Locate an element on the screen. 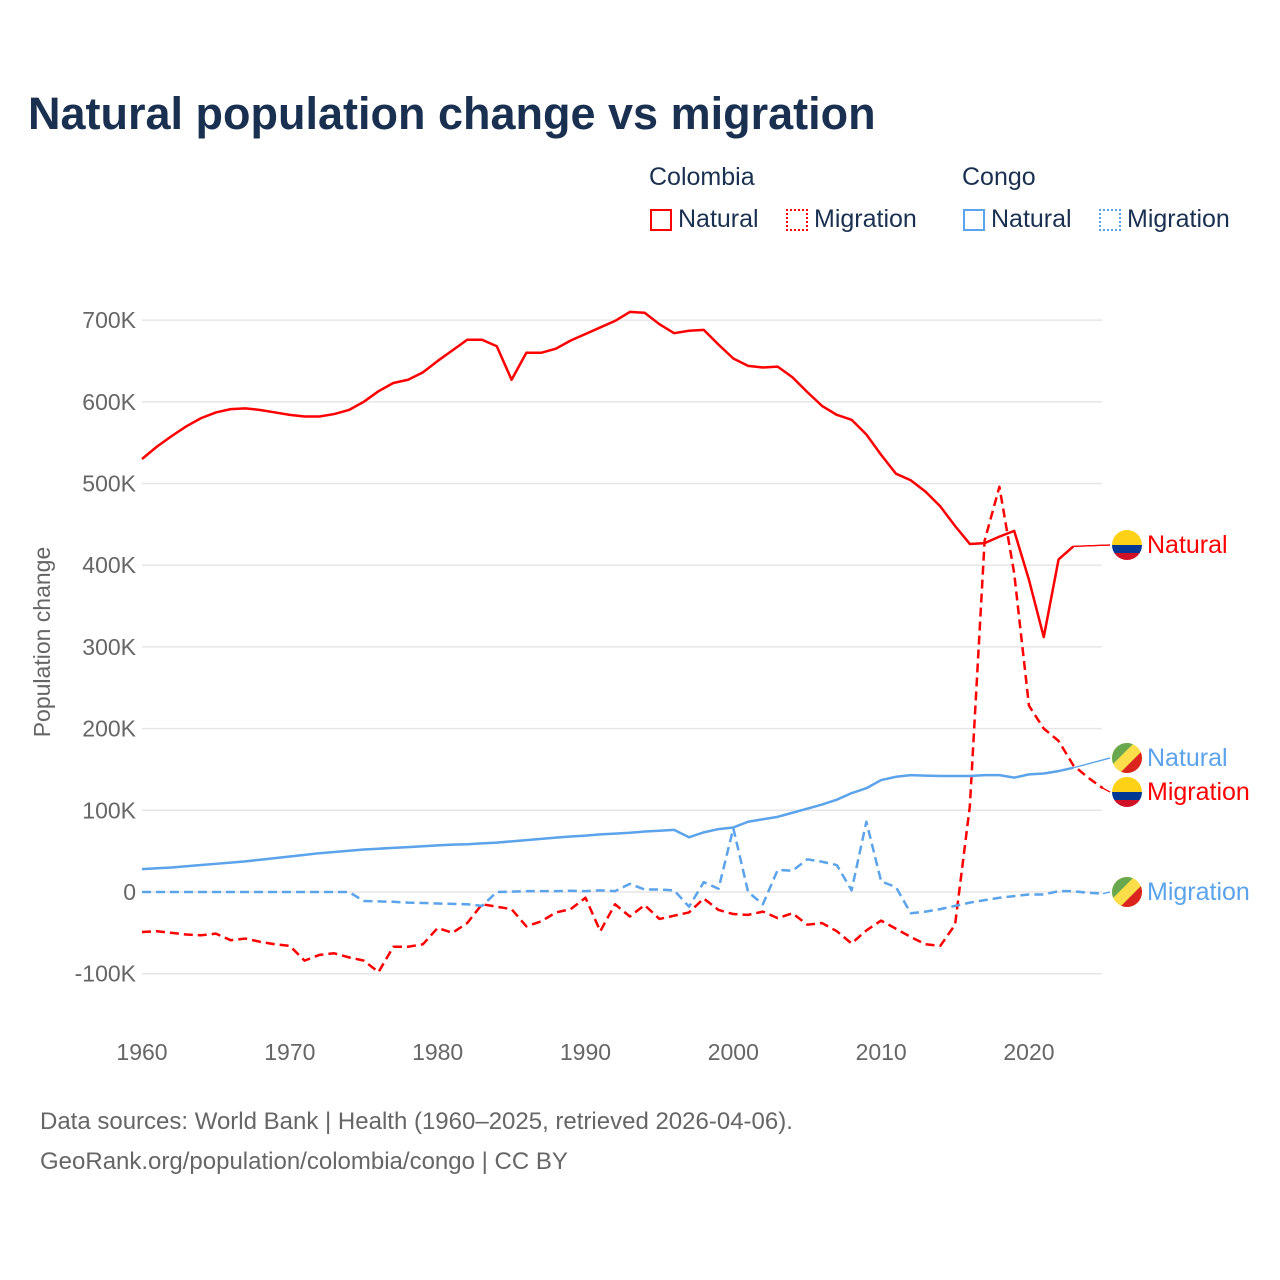  y-tick-label: 100K is located at coordinates (109, 810).